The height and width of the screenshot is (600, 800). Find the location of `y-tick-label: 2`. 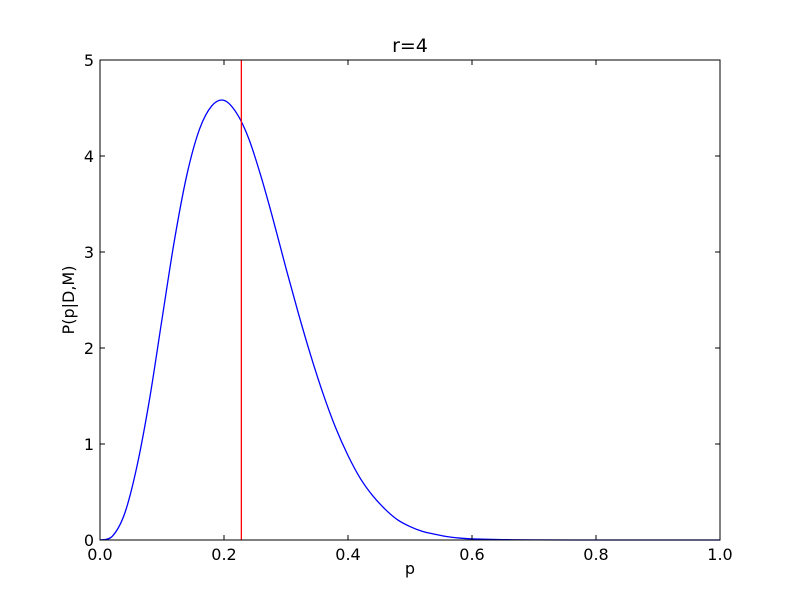

y-tick-label: 2 is located at coordinates (89, 348).